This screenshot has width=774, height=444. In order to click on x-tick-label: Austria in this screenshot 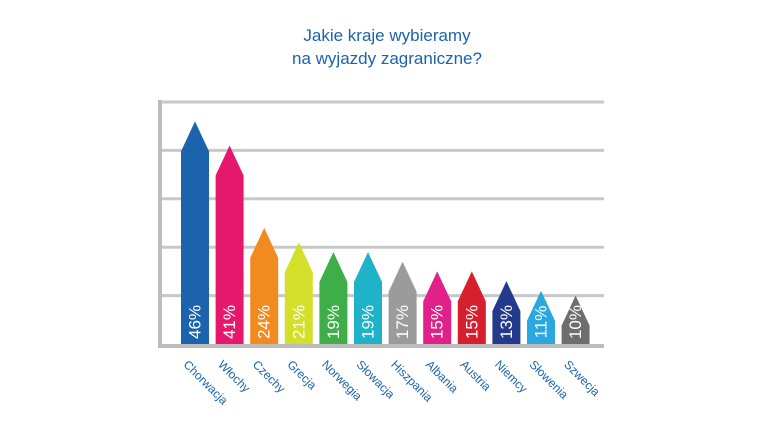, I will do `click(475, 375)`.